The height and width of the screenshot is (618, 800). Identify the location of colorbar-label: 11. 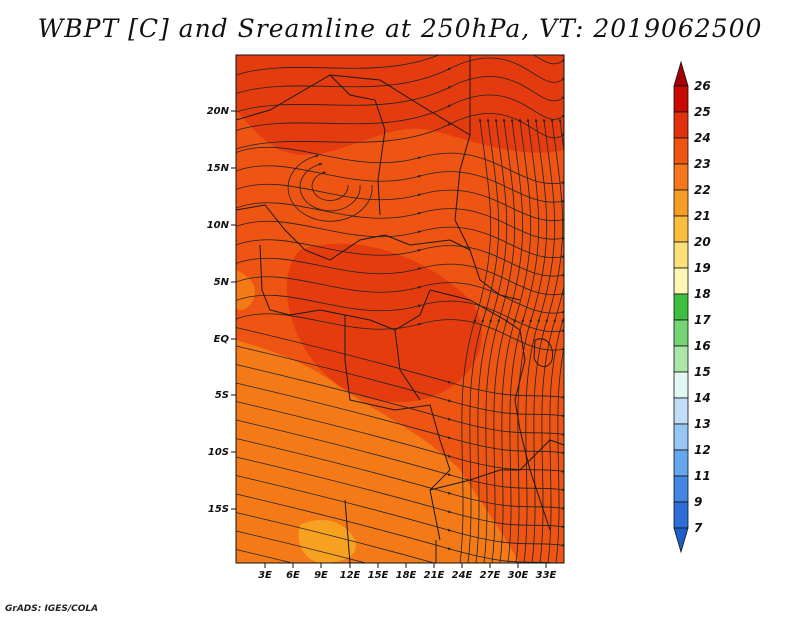
(702, 476).